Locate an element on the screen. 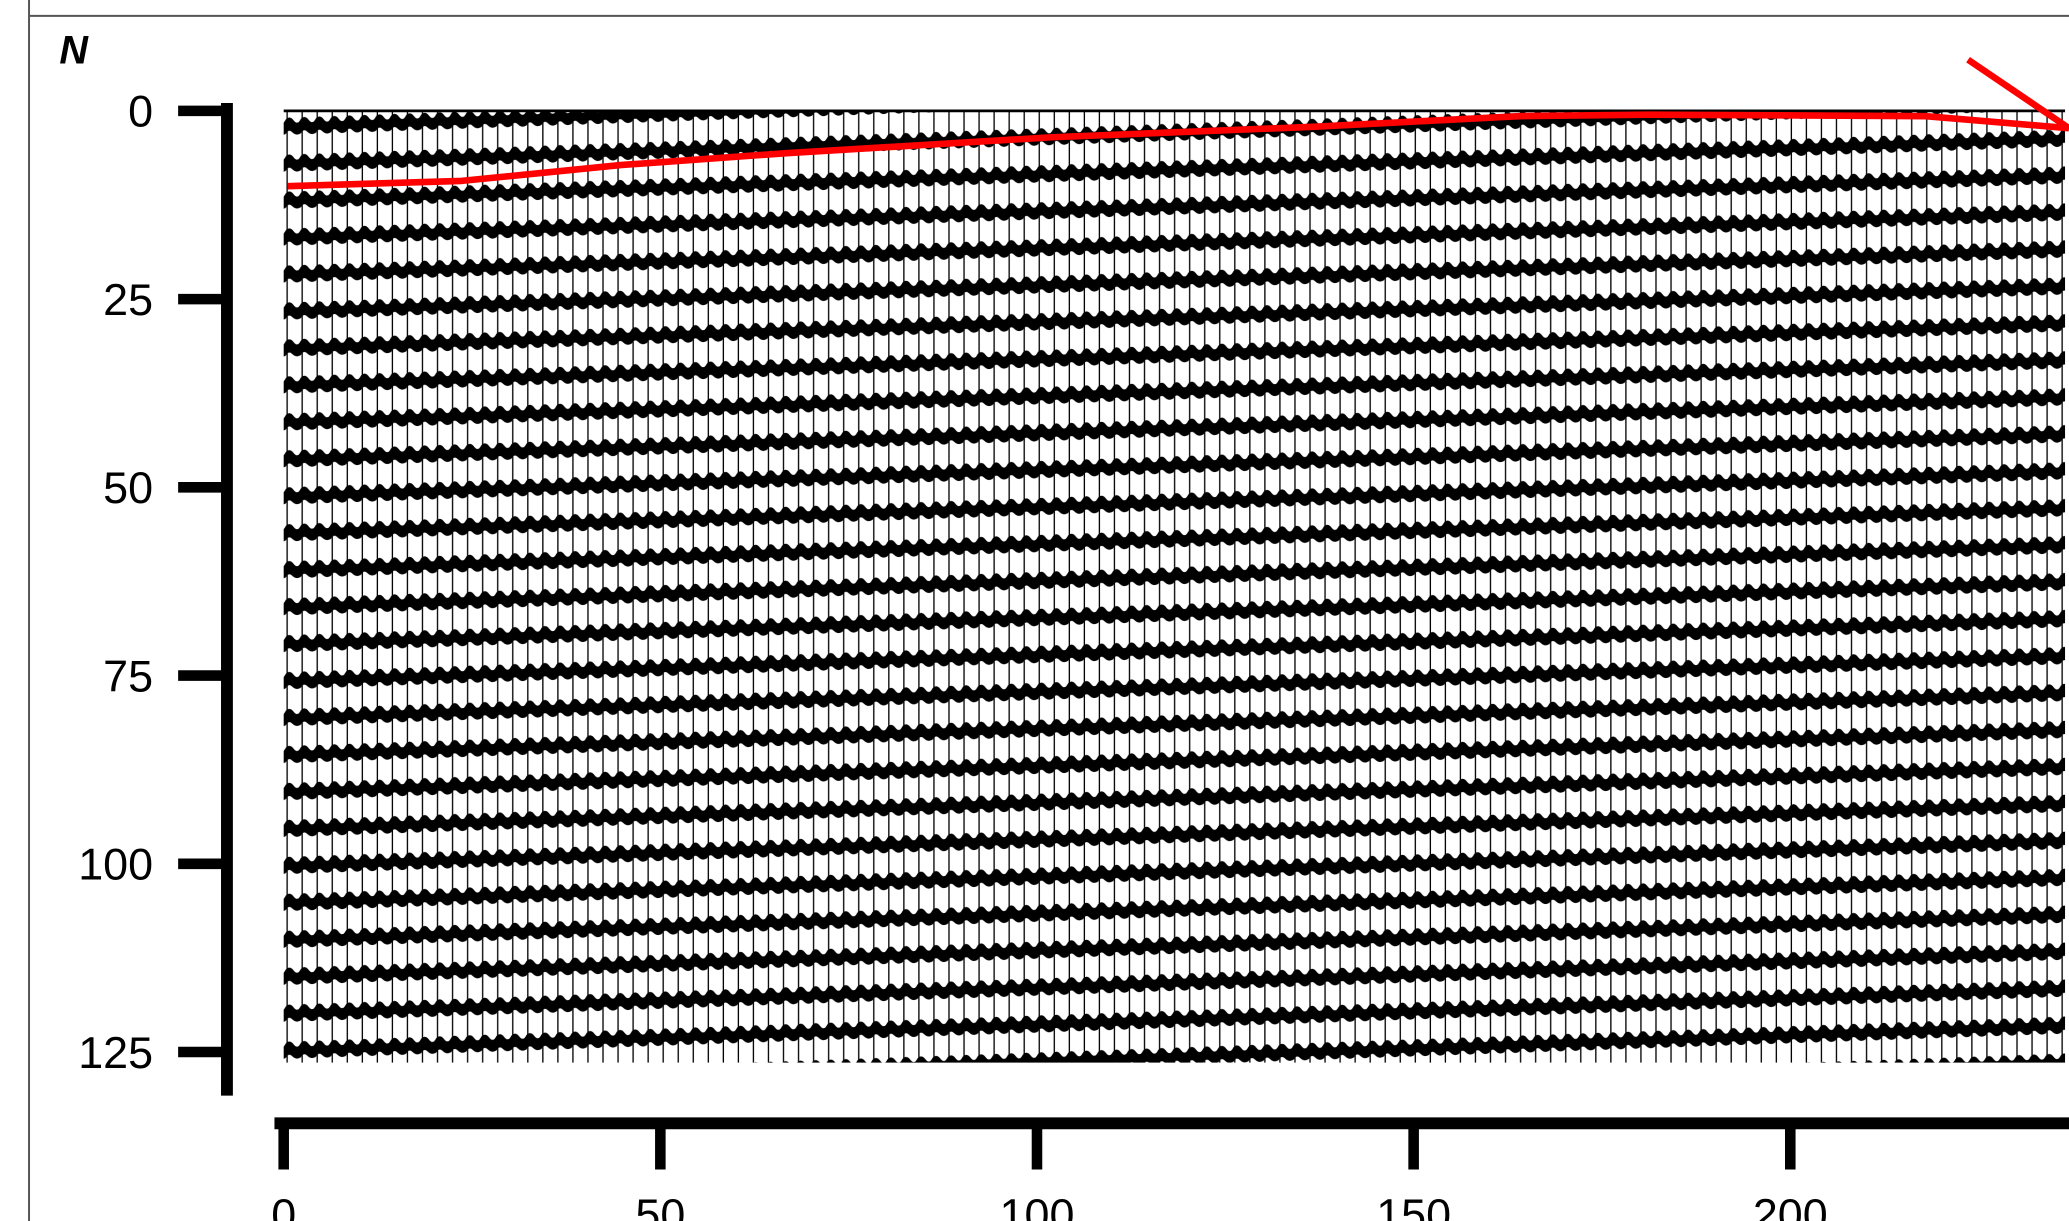  y-tick-label: 25 is located at coordinates (128, 299).